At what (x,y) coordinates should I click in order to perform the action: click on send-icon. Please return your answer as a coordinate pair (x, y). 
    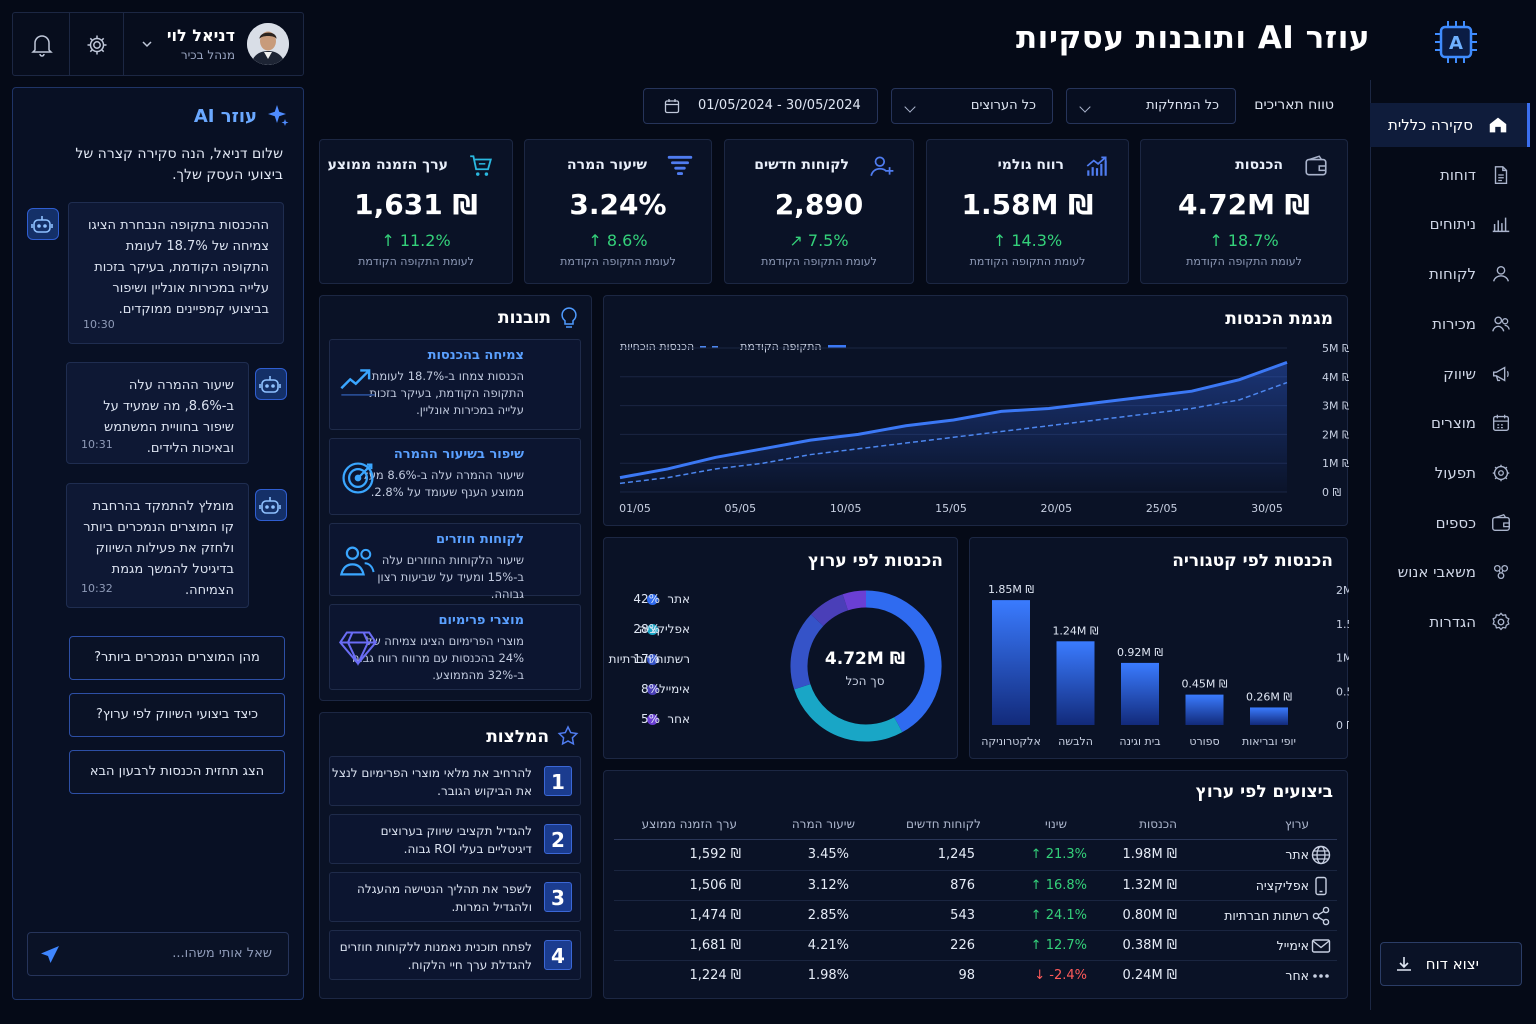
    Looking at the image, I should click on (50, 955).